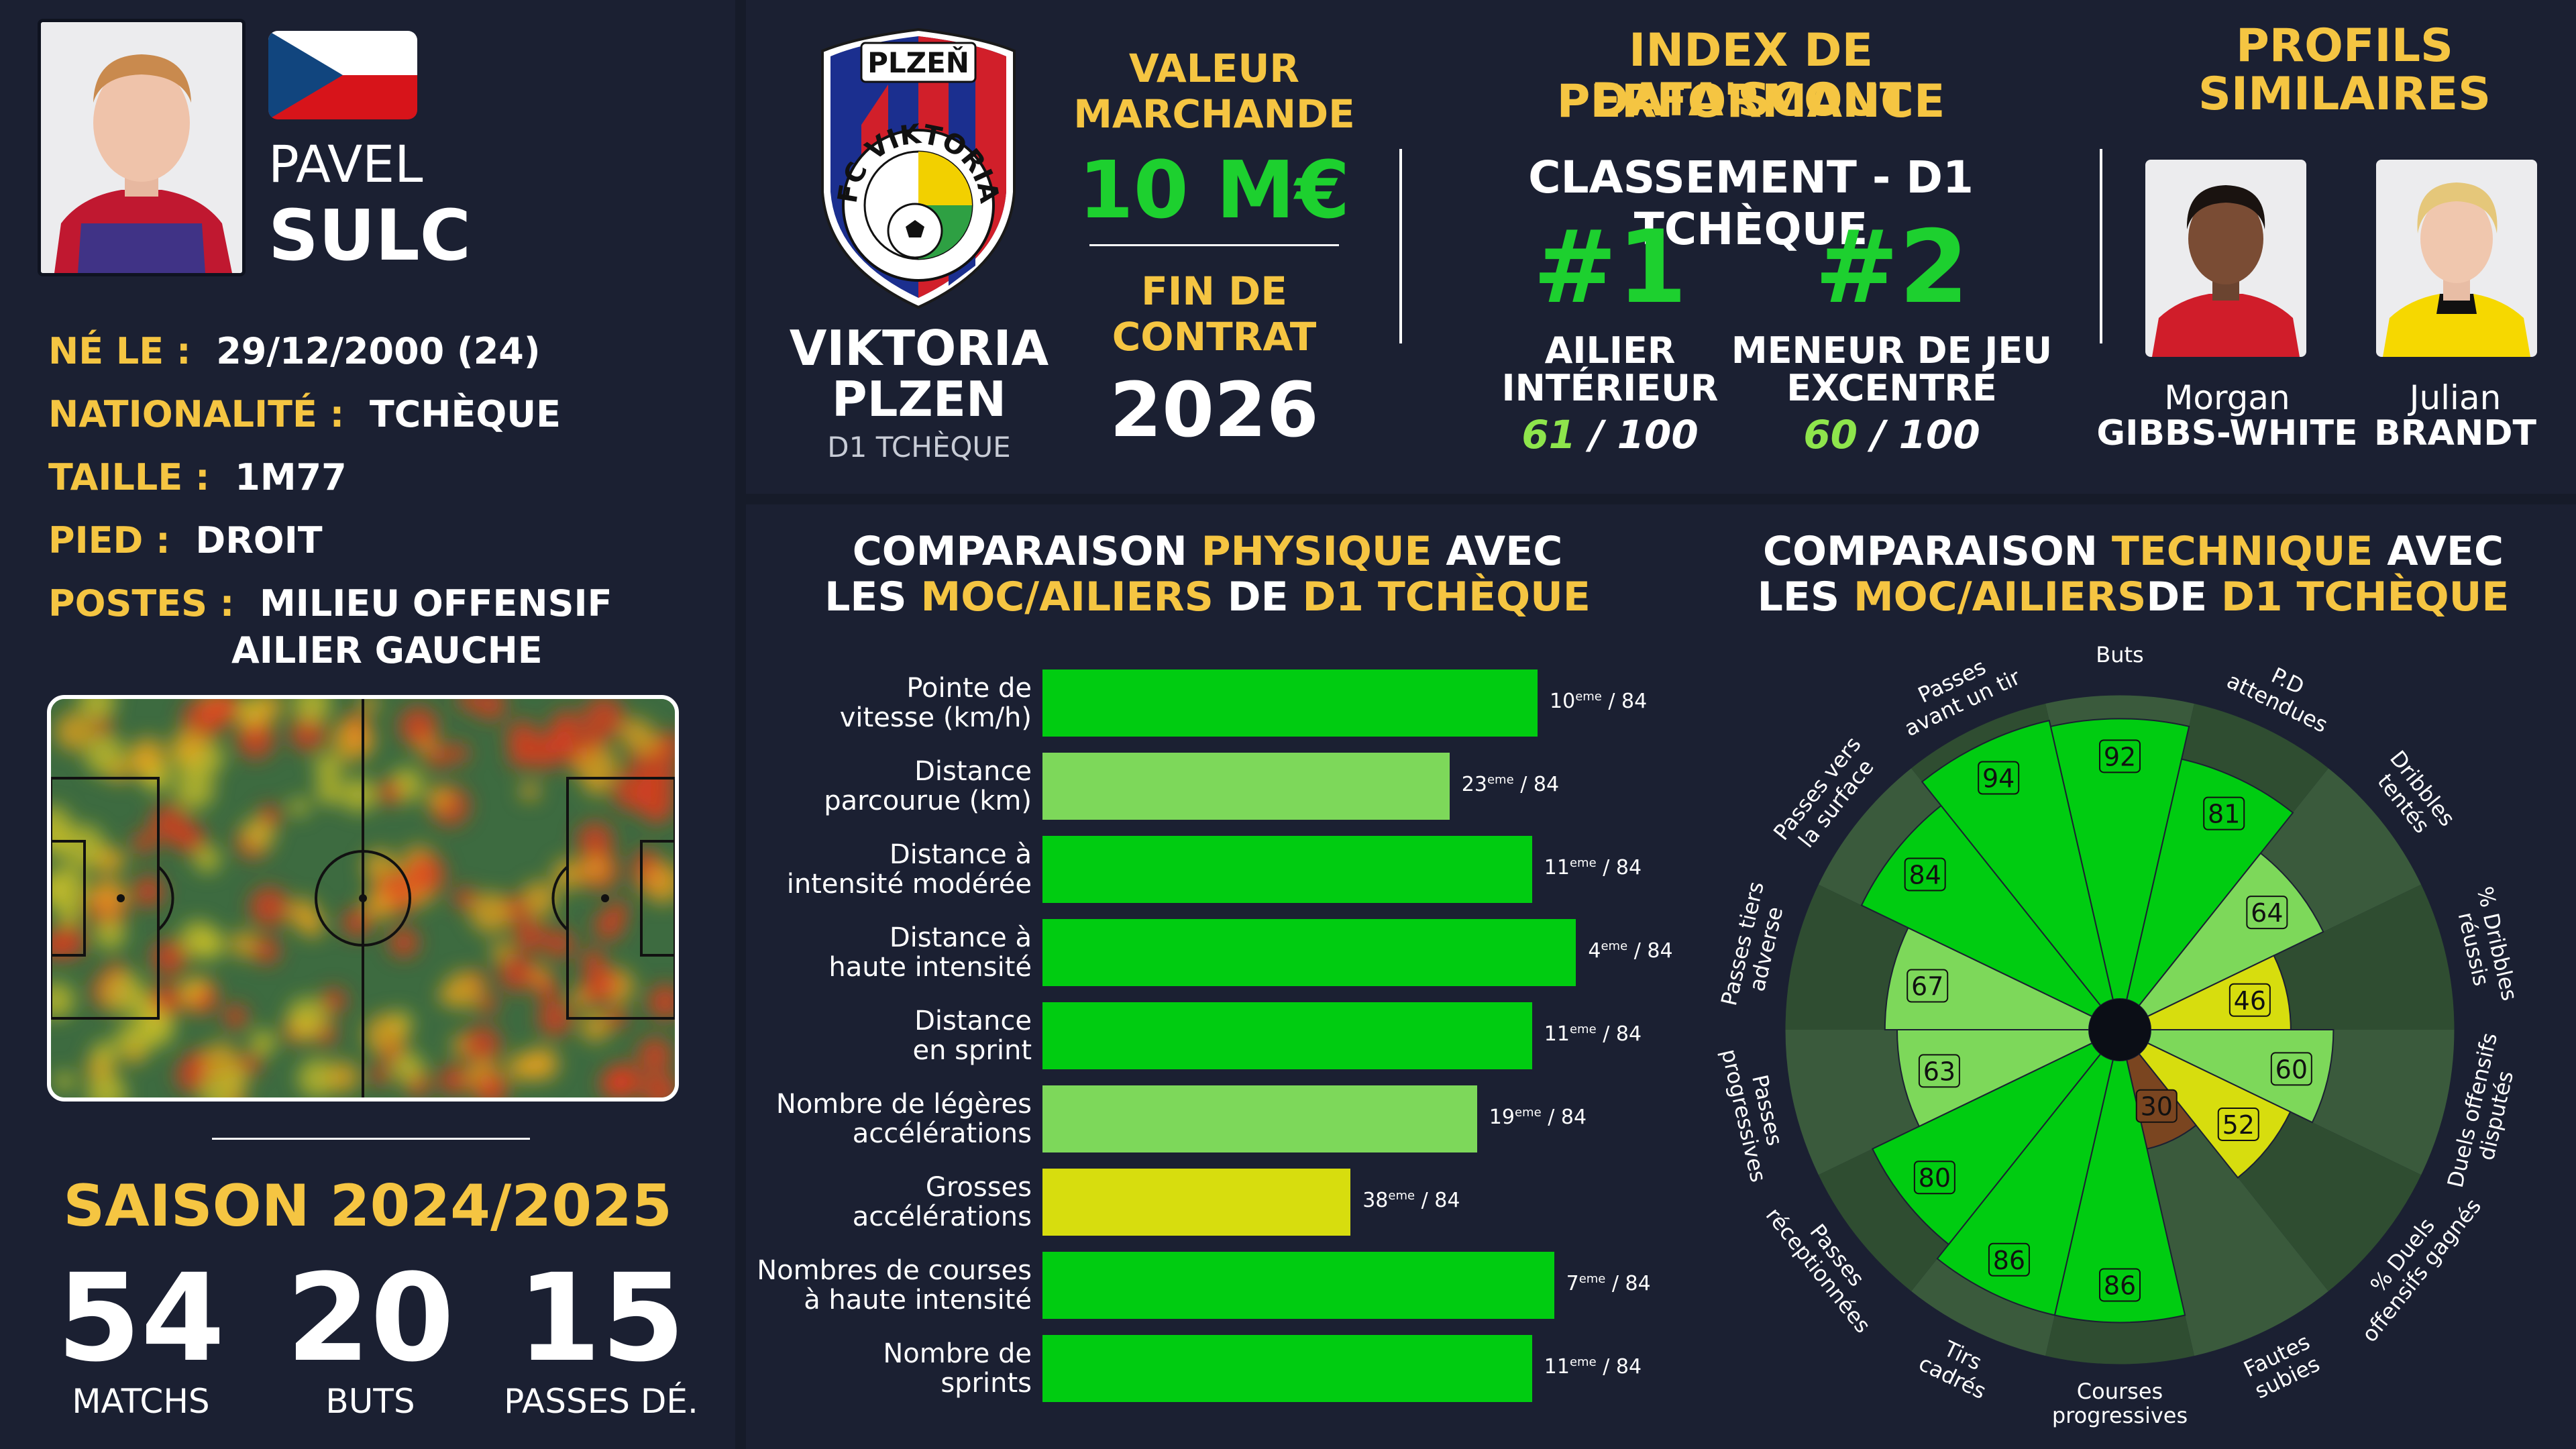  What do you see at coordinates (972, 1036) in the screenshot?
I see `bar-category-label: Distance en sprint` at bounding box center [972, 1036].